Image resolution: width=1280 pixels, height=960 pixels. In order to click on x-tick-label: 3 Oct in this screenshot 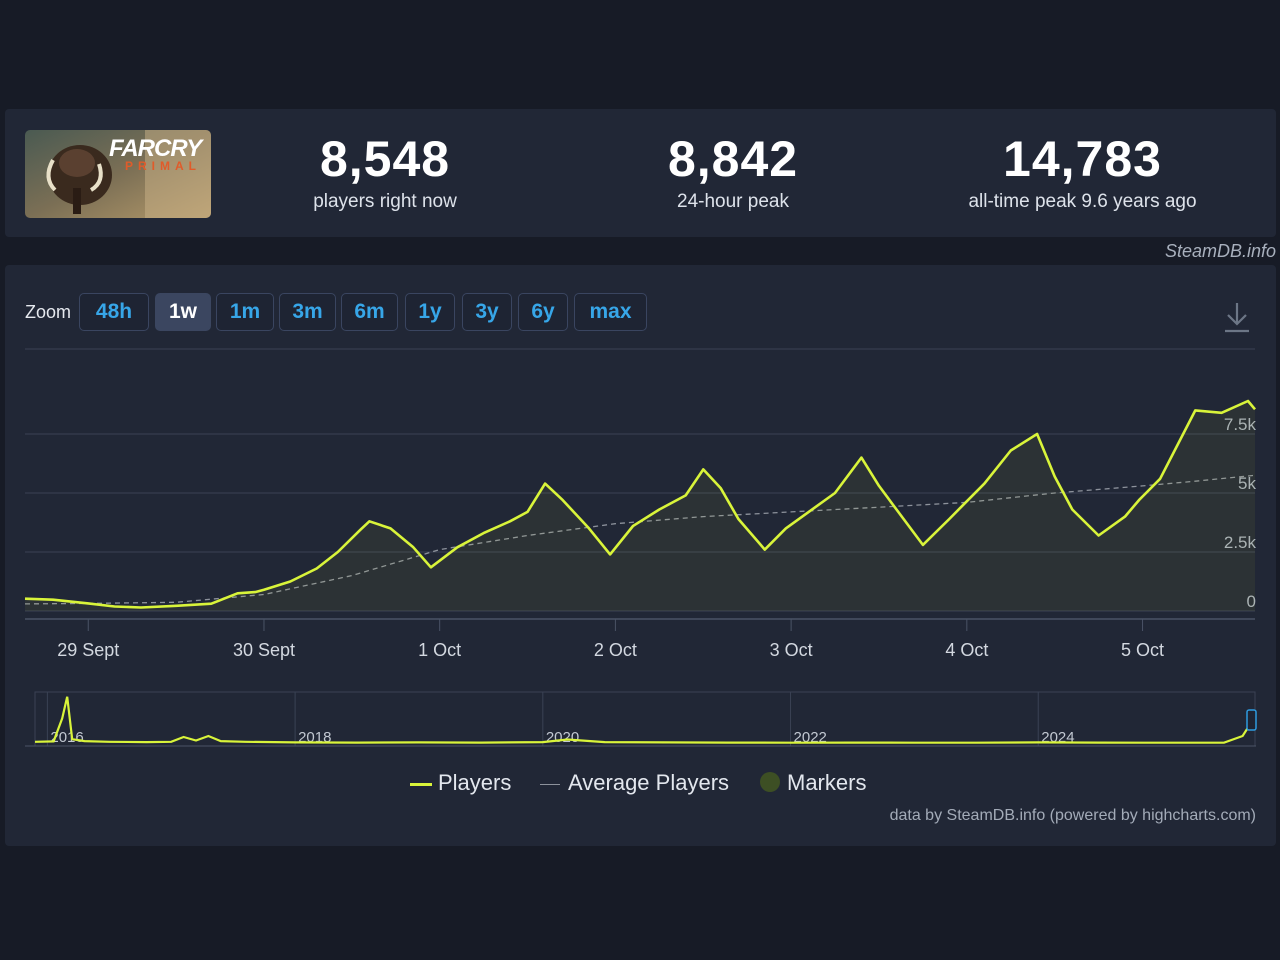, I will do `click(791, 650)`.